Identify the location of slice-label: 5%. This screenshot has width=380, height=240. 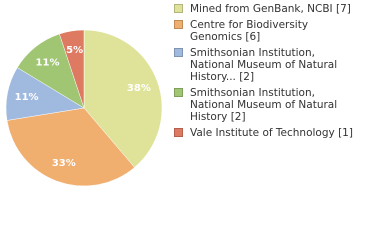
(74, 50).